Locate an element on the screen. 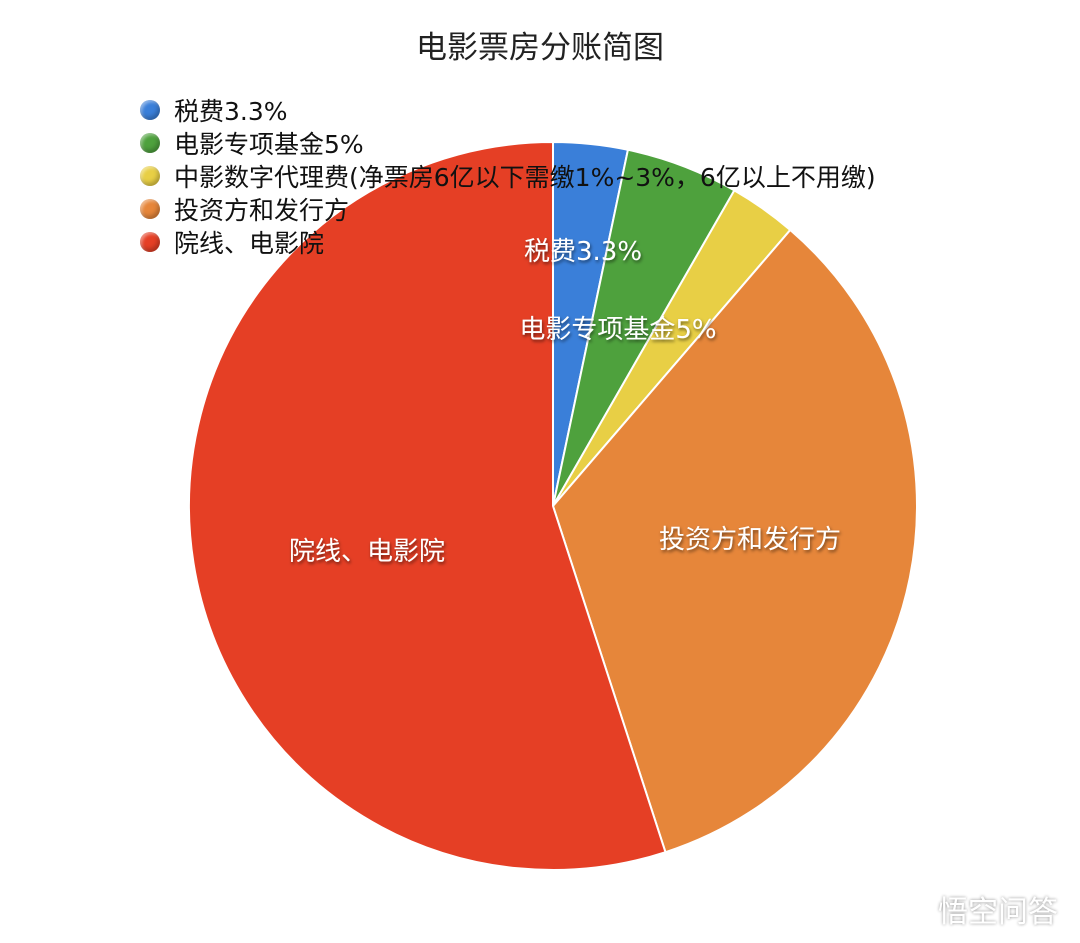 The width and height of the screenshot is (1080, 943). watermark: 悟空问答 is located at coordinates (998, 912).